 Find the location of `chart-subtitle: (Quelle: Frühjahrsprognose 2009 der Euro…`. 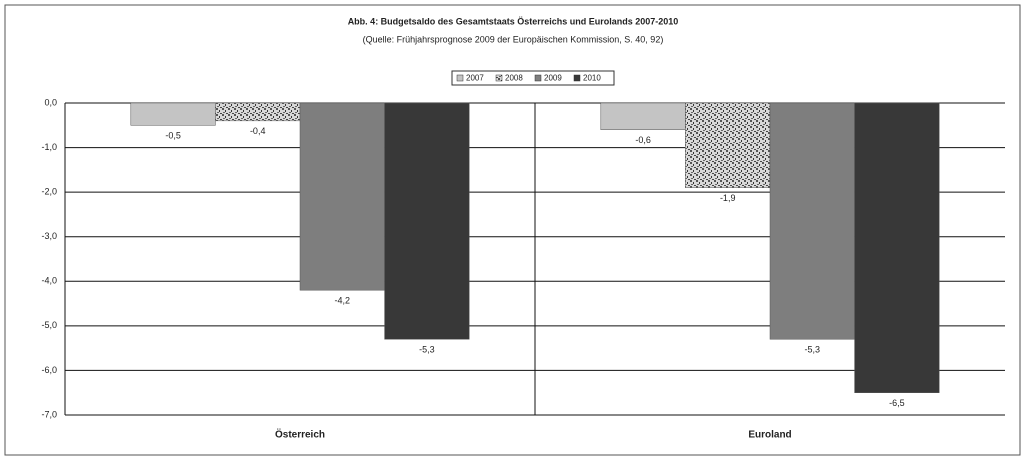

chart-subtitle: (Quelle: Frühjahrsprognose 2009 der Euro… is located at coordinates (513, 39).